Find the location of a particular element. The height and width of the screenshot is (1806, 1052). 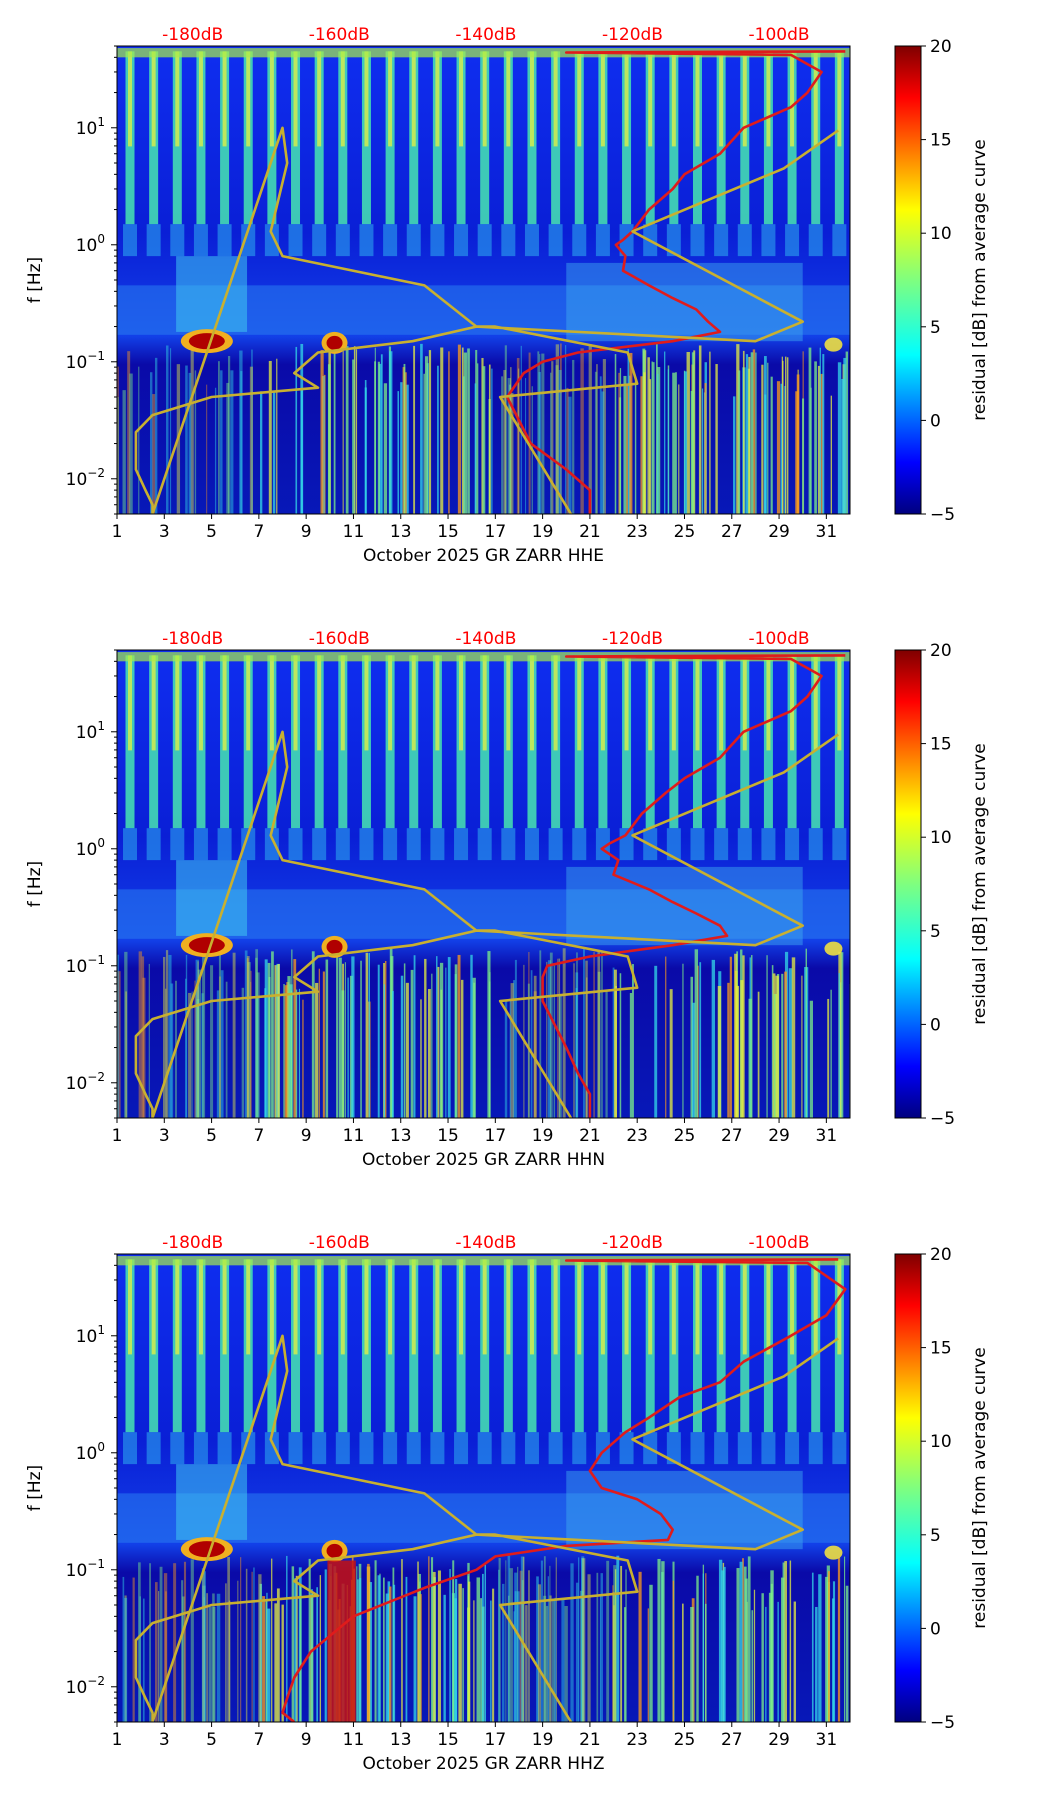

colorbar-tick-label: 5 is located at coordinates (935, 932).